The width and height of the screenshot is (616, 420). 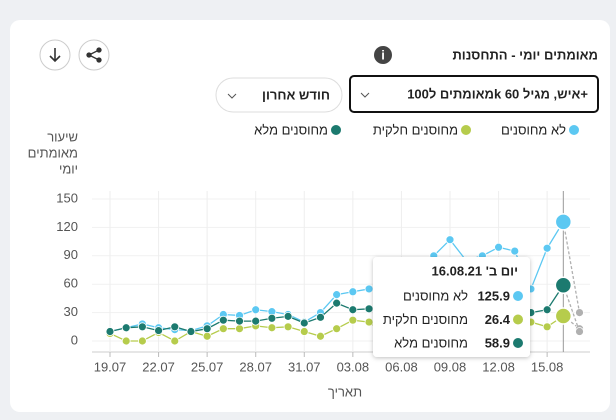 I want to click on measure-select: מאומתים ל100k איש, מגיל 60+, so click(x=497, y=93).